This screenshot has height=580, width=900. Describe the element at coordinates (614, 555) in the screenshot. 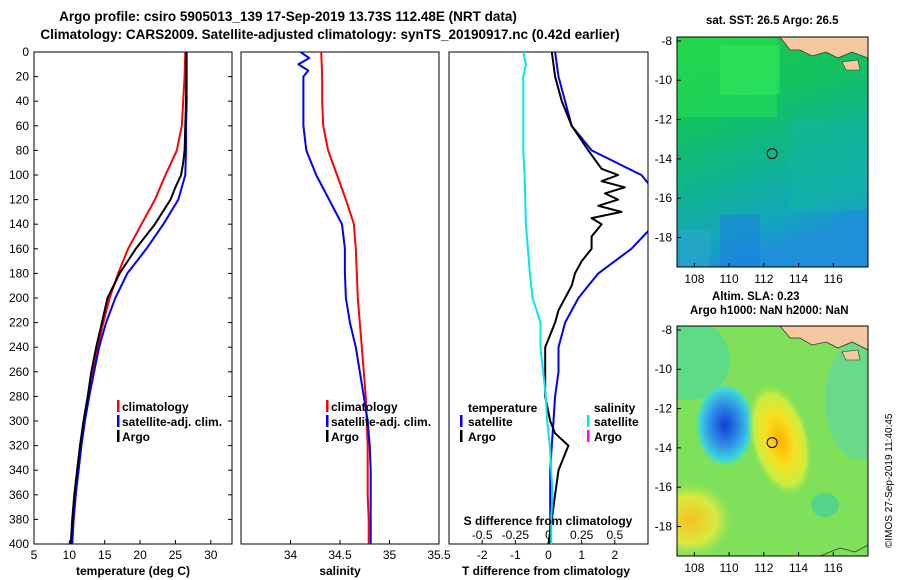

I see `t-diff-tick-label: 2` at that location.